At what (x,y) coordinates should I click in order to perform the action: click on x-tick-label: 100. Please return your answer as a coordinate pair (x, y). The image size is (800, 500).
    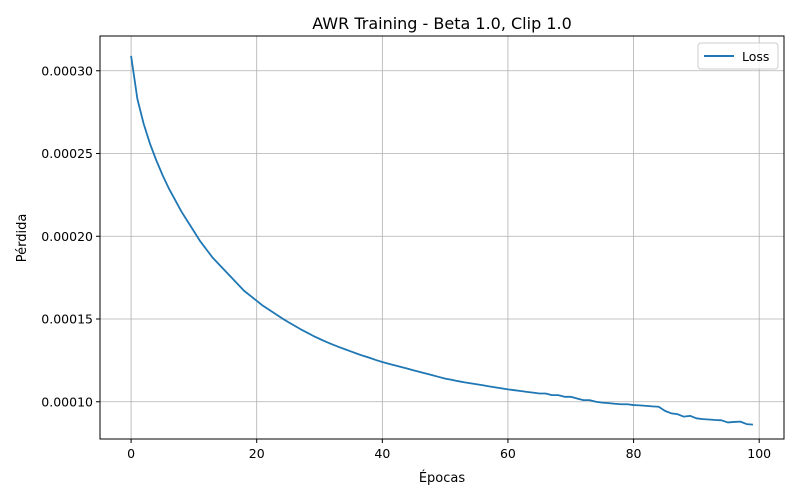
    Looking at the image, I should click on (759, 453).